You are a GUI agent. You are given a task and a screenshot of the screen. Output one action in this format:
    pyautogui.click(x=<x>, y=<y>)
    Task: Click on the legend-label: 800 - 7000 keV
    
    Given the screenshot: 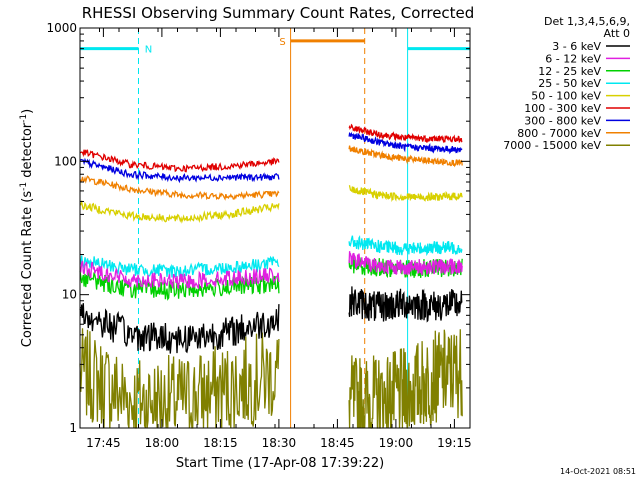 What is the action you would take?
    pyautogui.click(x=559, y=133)
    